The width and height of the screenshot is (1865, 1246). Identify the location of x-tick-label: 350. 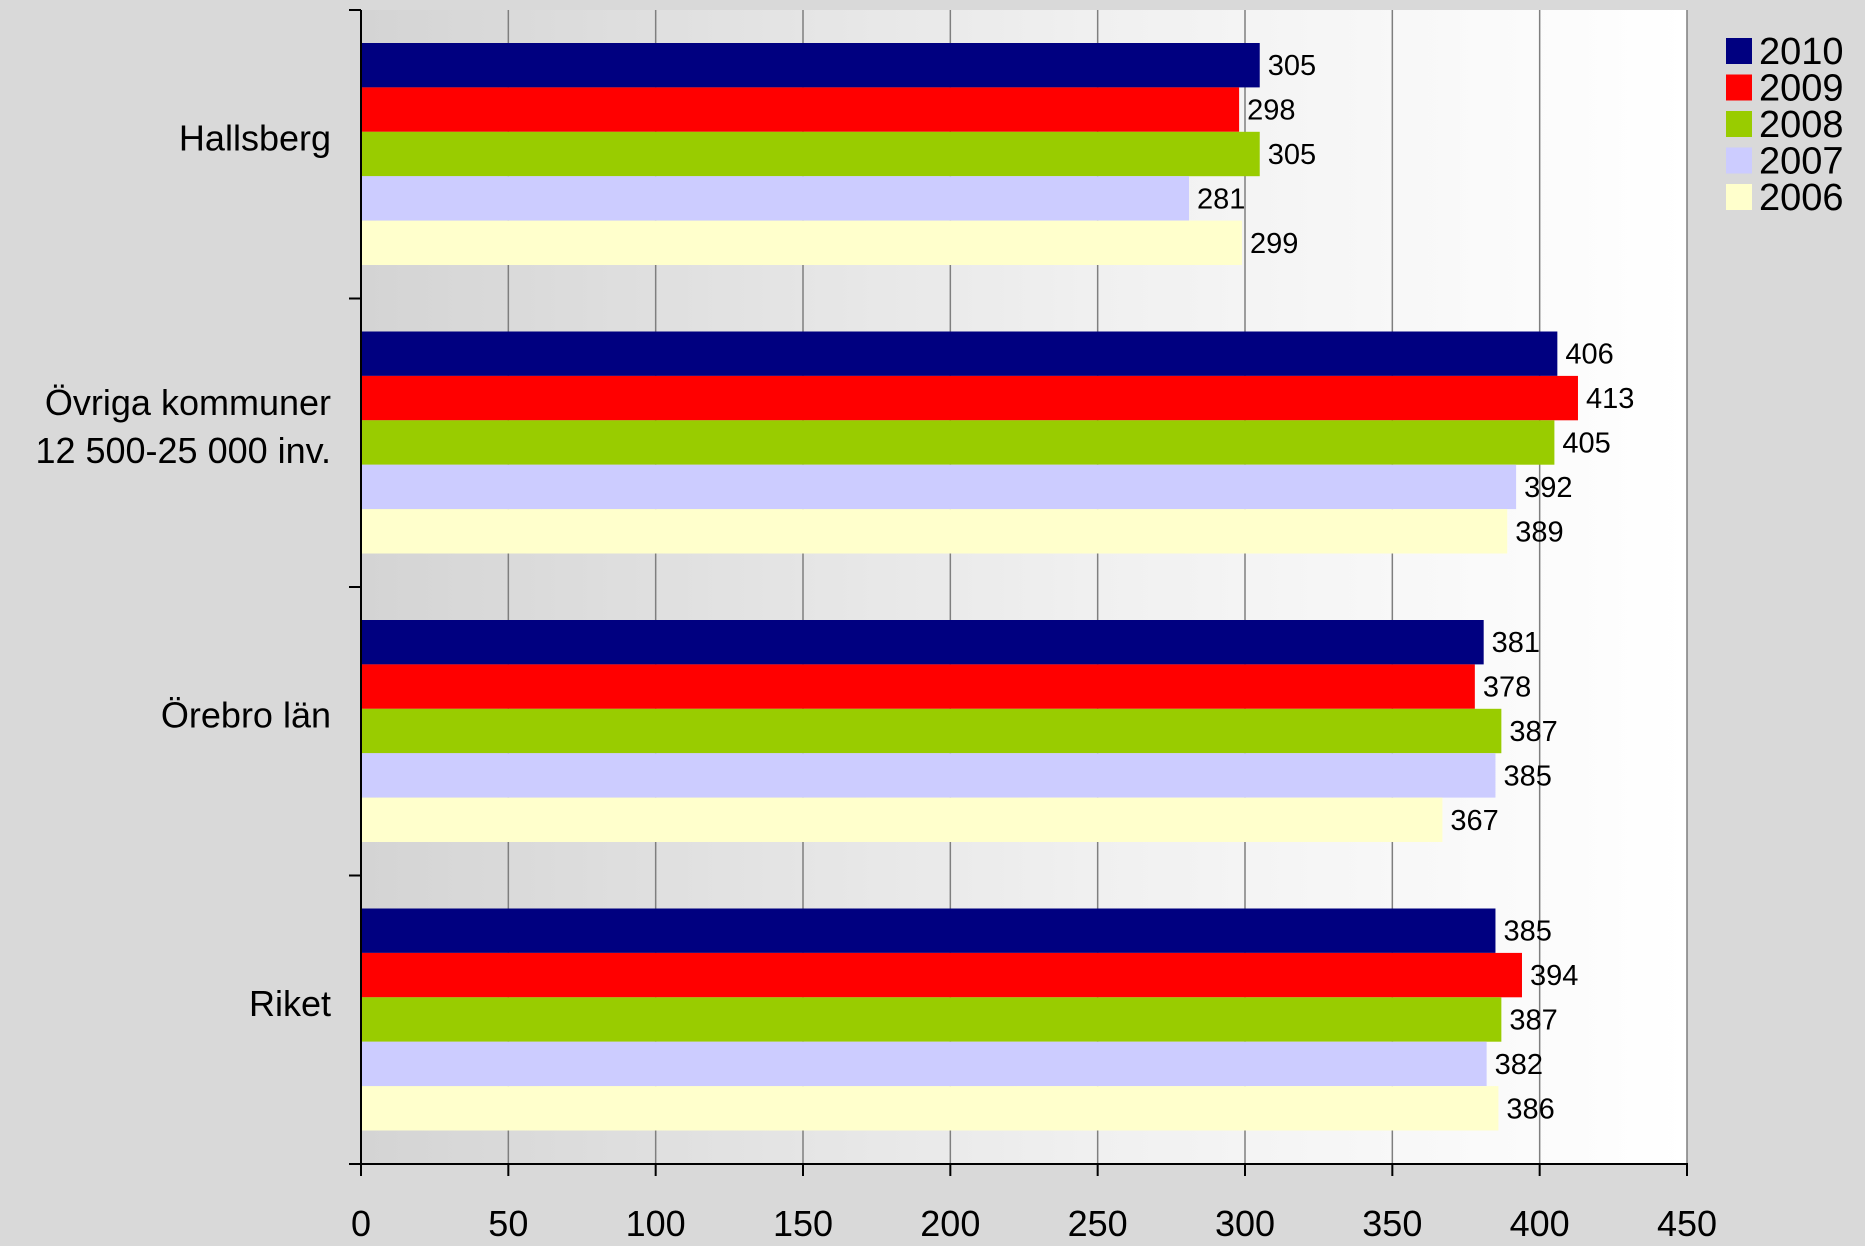
(1392, 1222).